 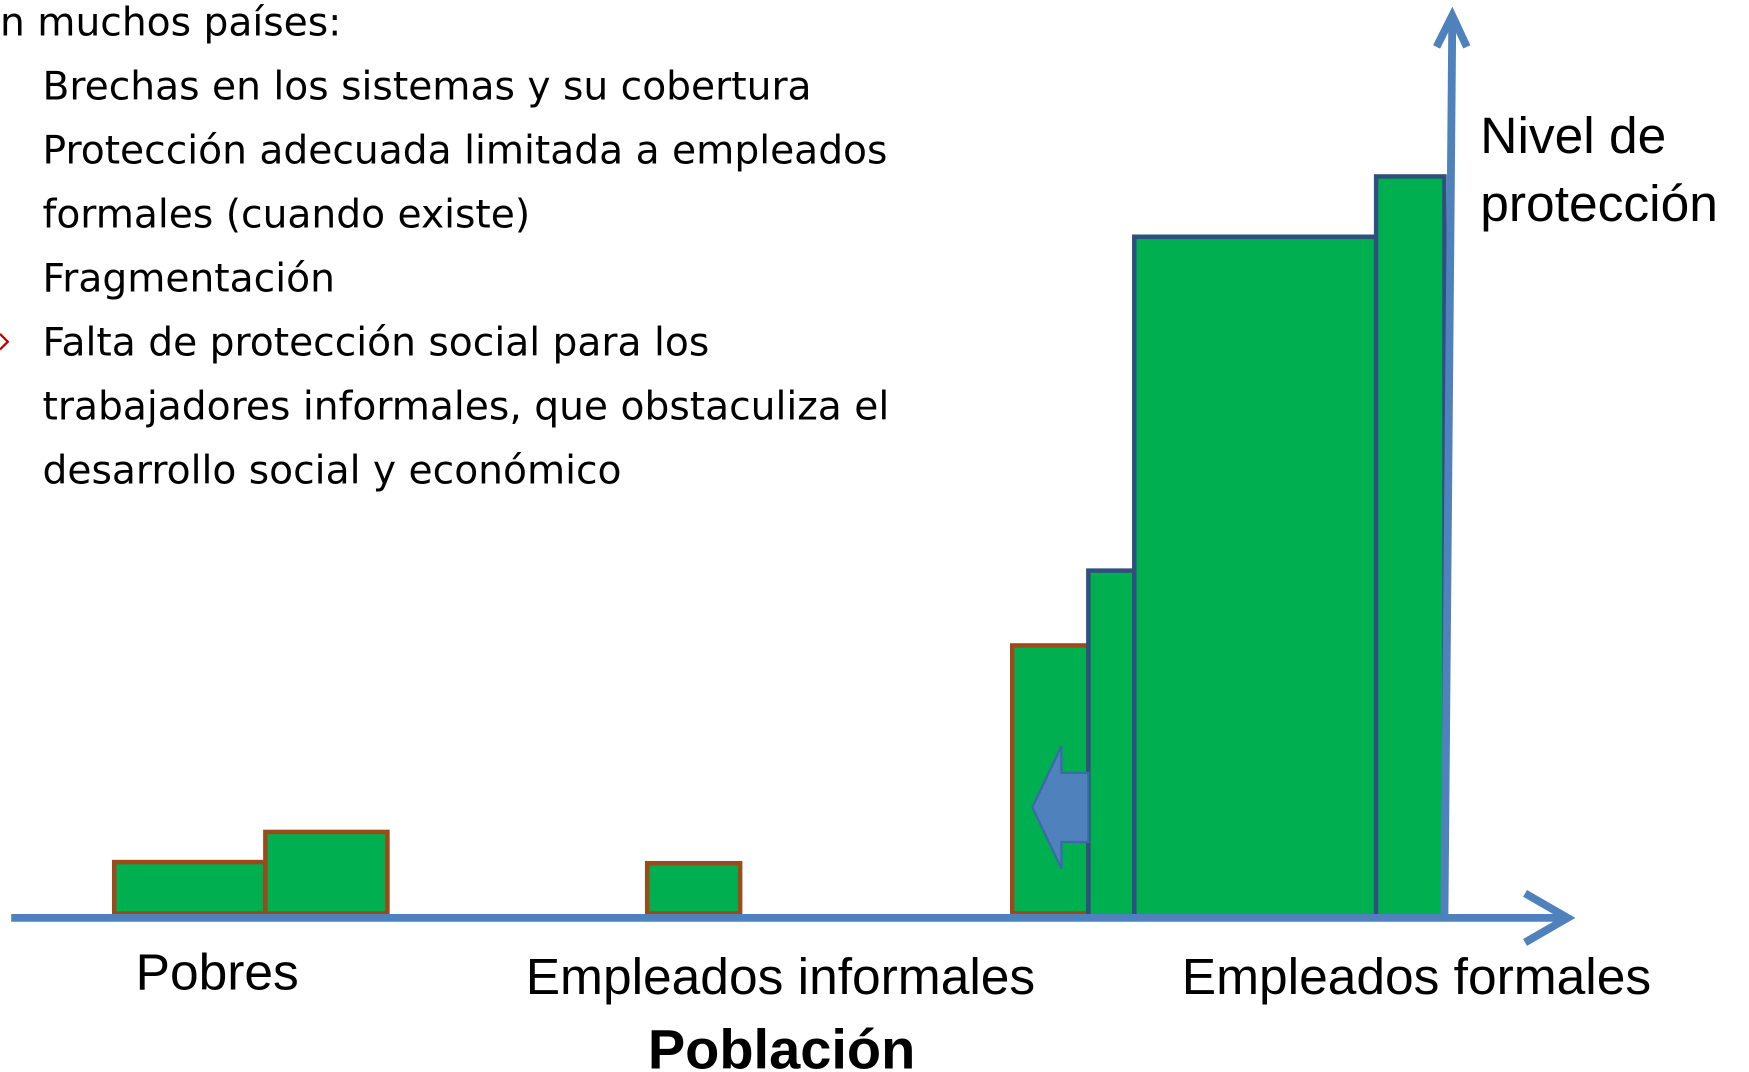 What do you see at coordinates (1549, 917) in the screenshot?
I see `x-axis-arrow` at bounding box center [1549, 917].